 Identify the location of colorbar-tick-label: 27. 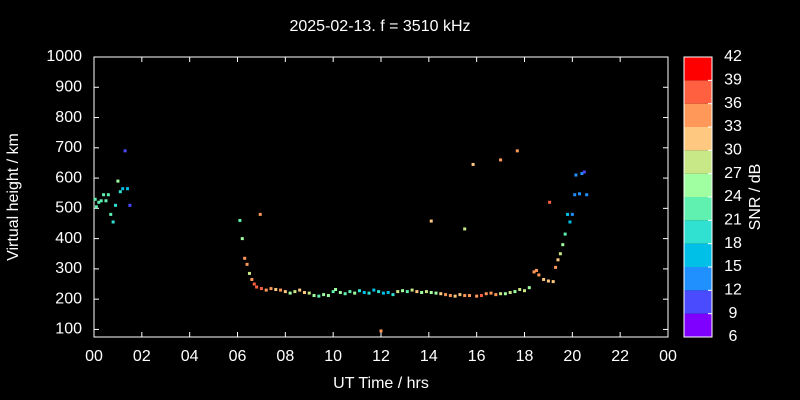
(733, 173).